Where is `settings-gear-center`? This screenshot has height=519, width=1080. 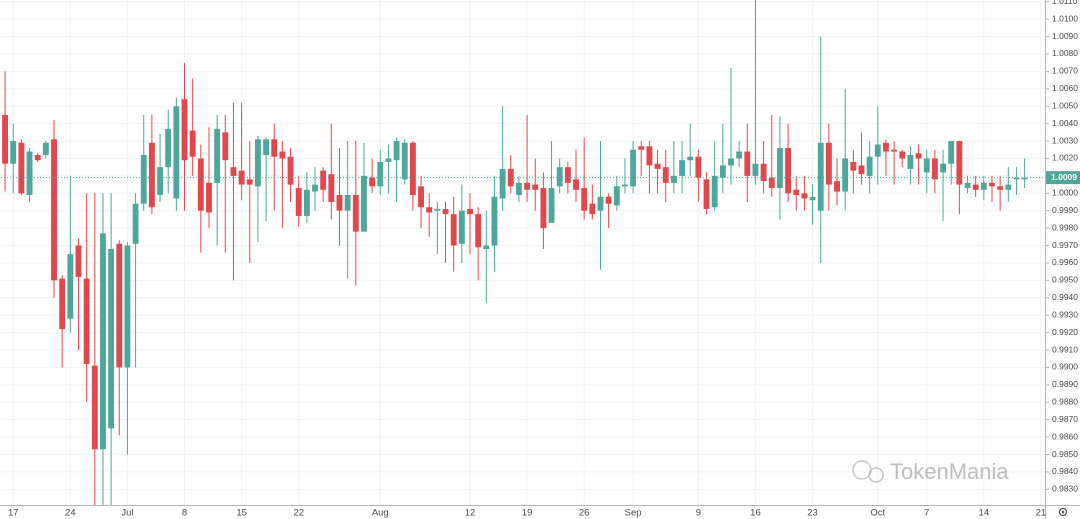 settings-gear-center is located at coordinates (1063, 512).